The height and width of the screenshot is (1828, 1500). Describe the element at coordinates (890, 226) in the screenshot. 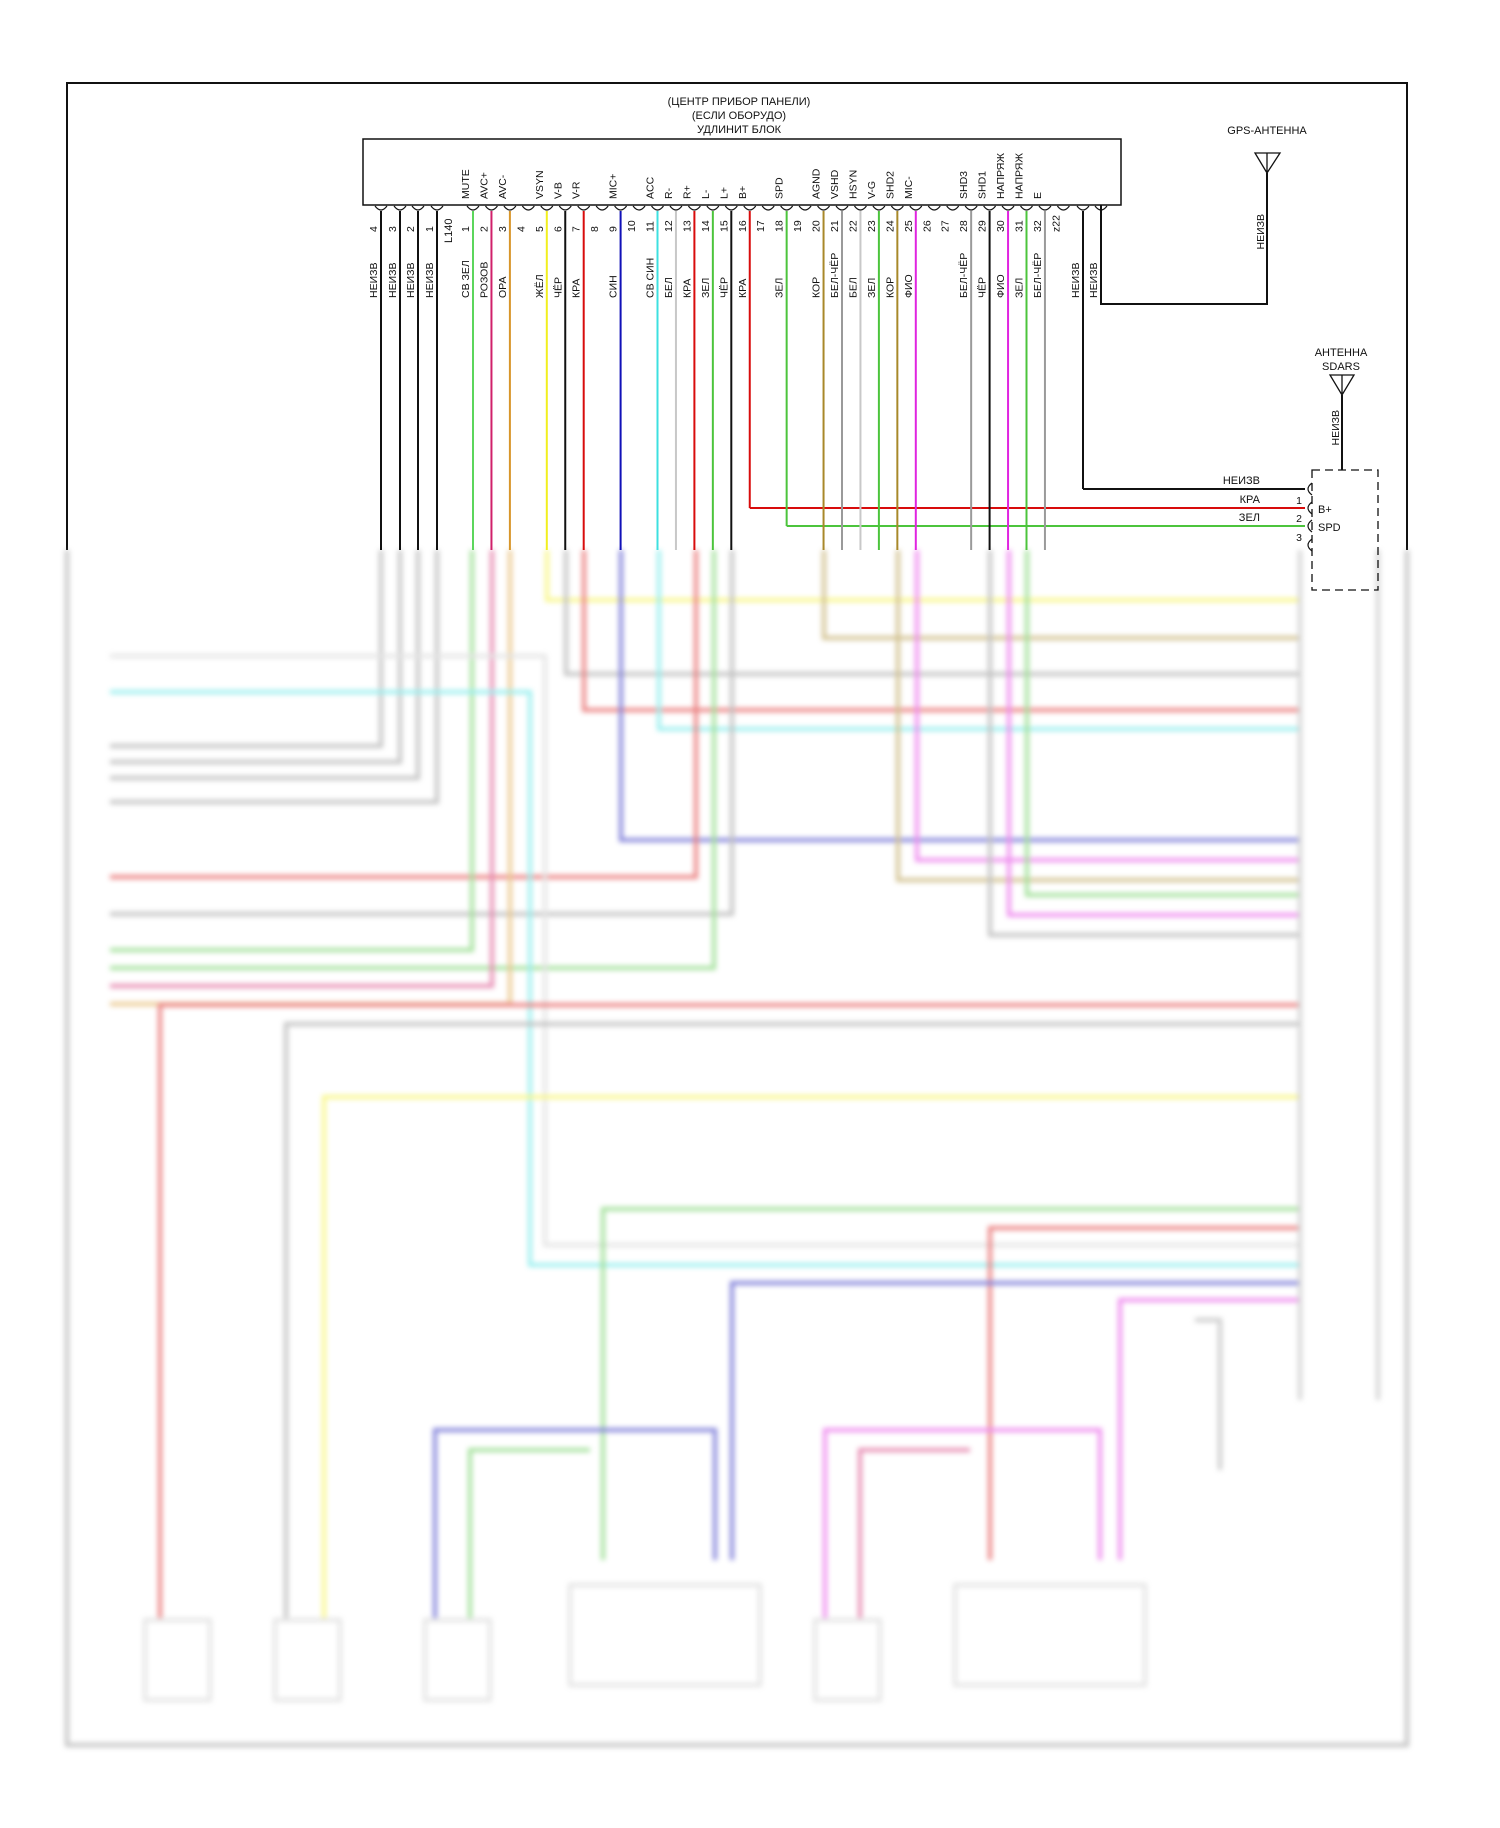

I see `pin-number: 24` at that location.